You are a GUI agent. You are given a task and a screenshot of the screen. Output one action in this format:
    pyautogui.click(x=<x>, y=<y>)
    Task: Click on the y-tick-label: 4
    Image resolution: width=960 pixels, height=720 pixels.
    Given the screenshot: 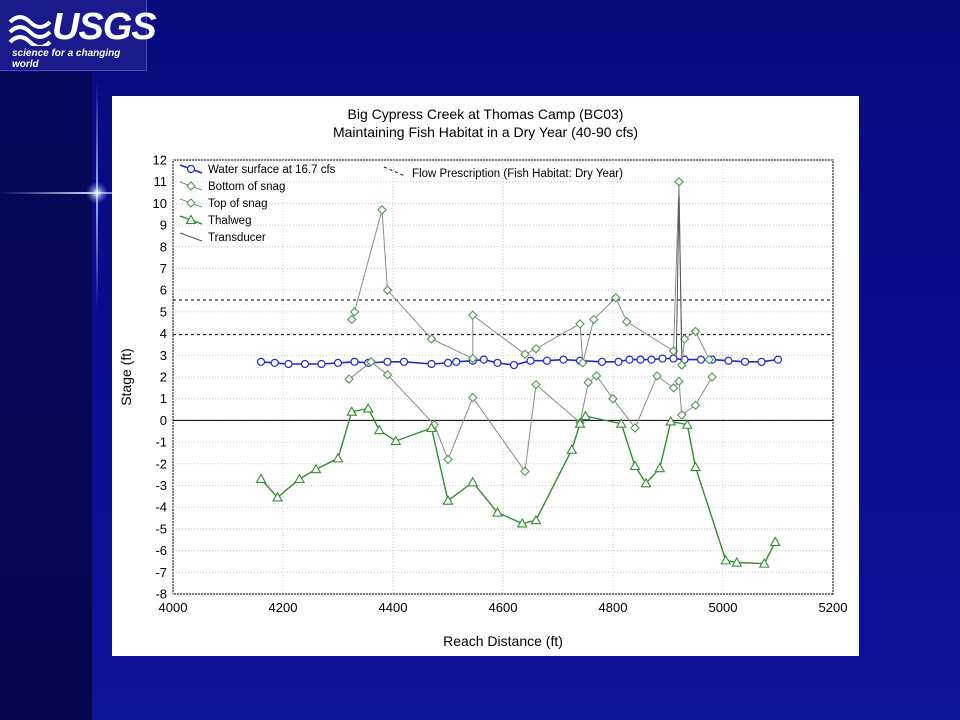 What is the action you would take?
    pyautogui.click(x=163, y=333)
    